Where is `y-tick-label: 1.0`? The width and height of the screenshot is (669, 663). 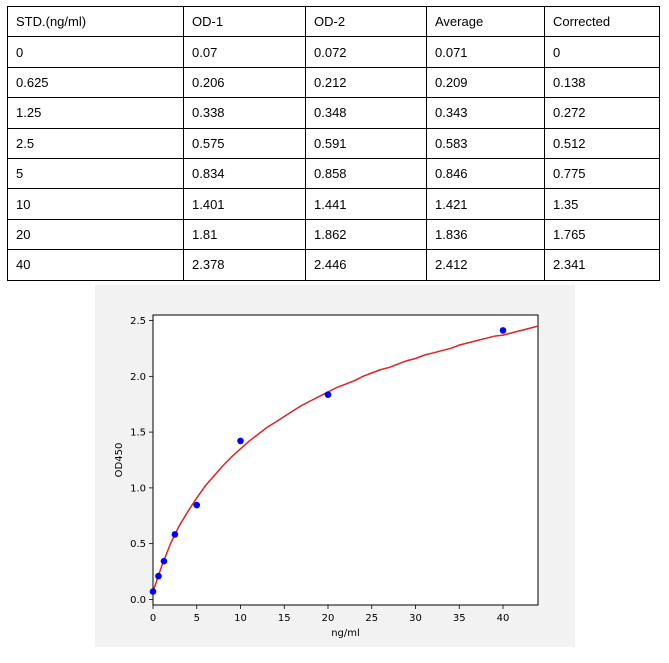
y-tick-label: 1.0 is located at coordinates (138, 488).